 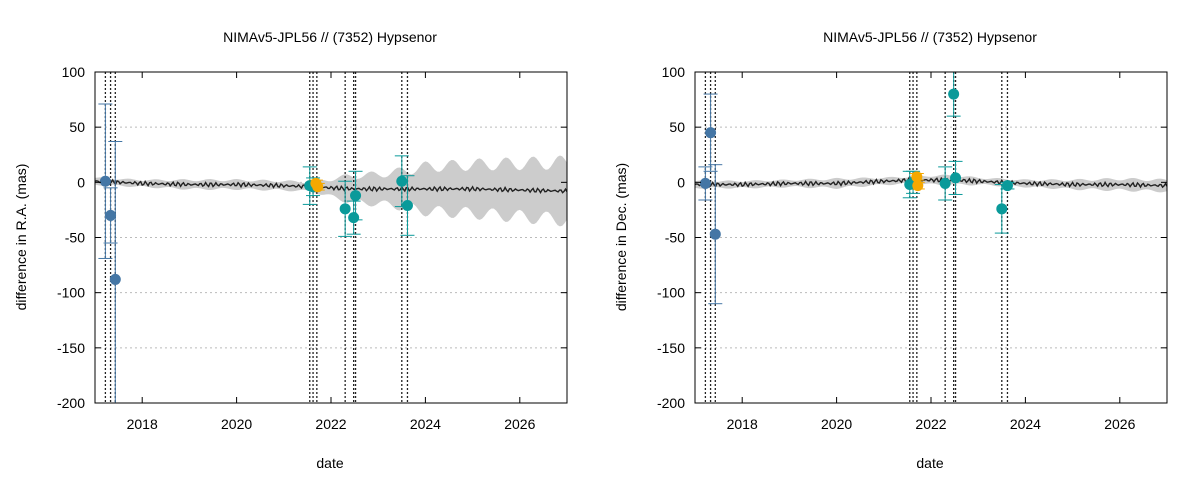 I want to click on y-axis-label: difference in Dec. (mas), so click(x=621, y=237).